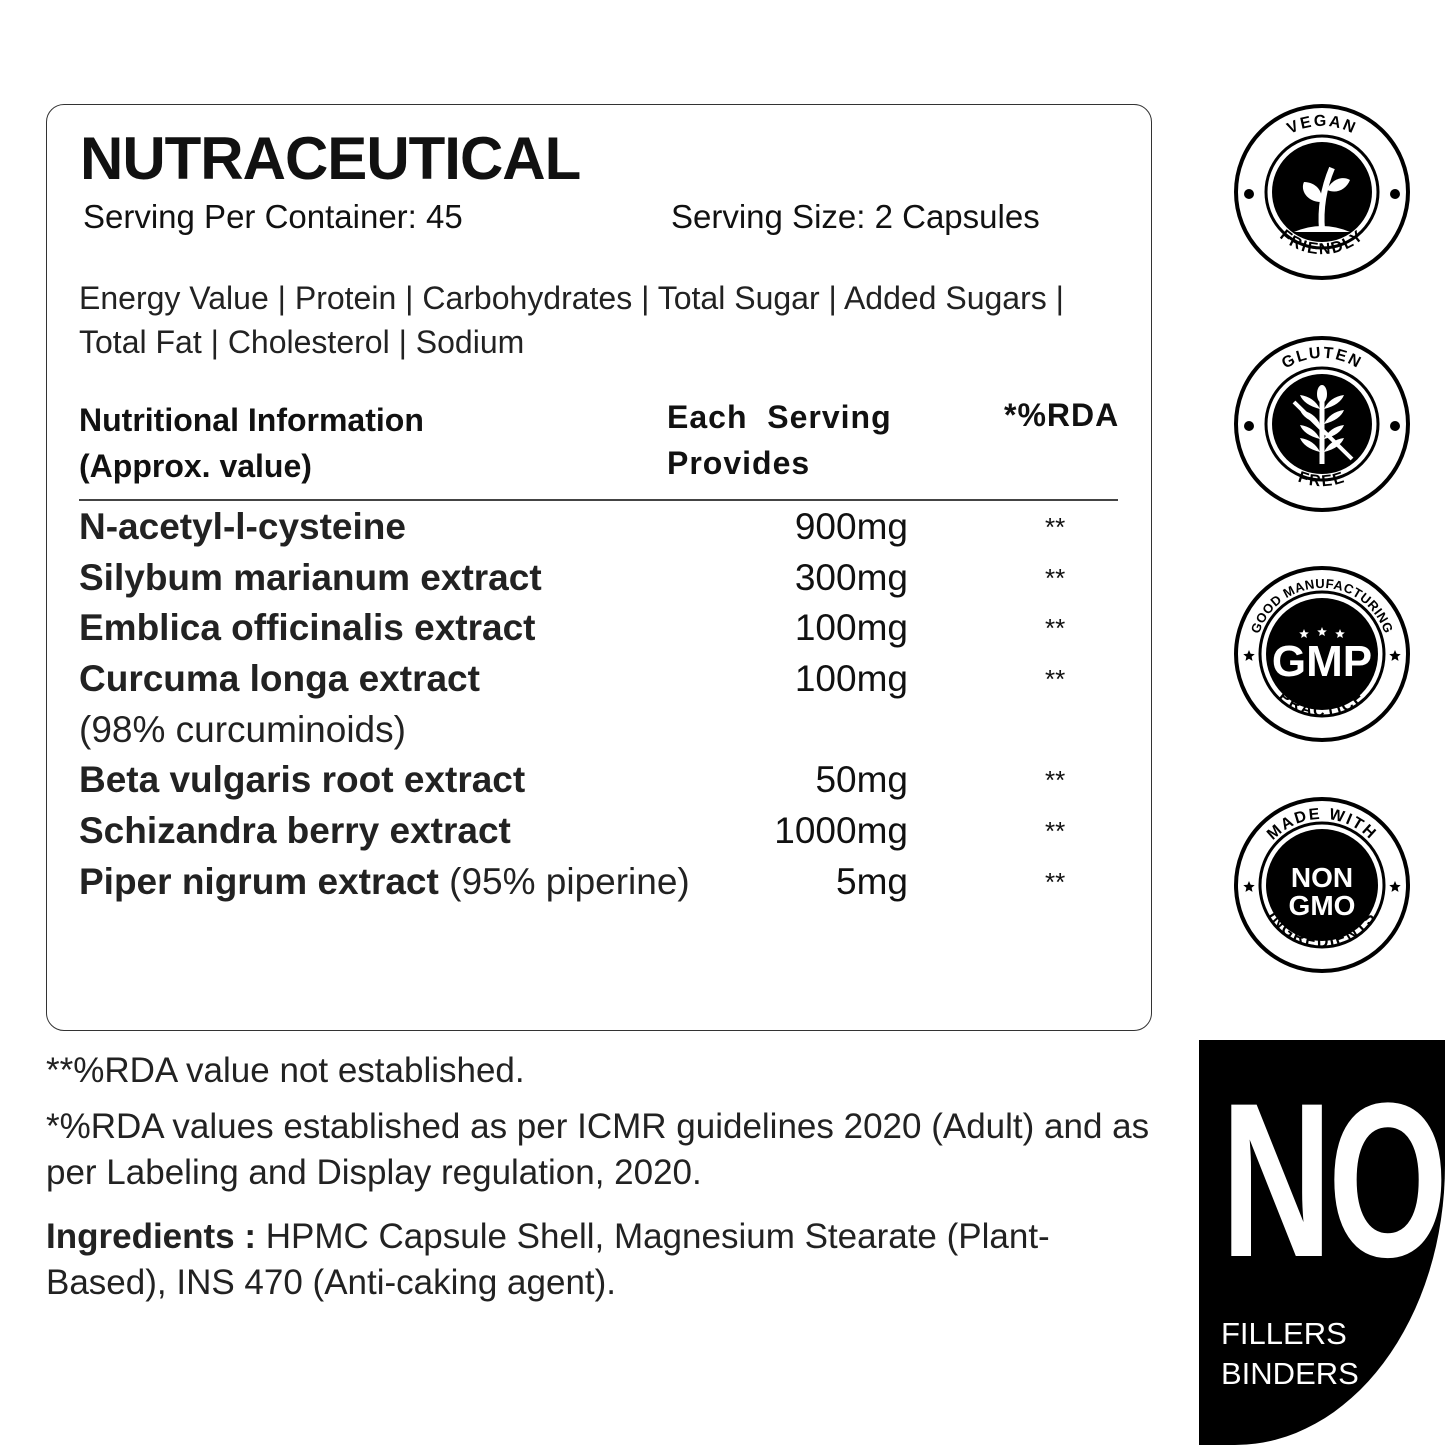 This screenshot has height=1445, width=1445. What do you see at coordinates (251, 420) in the screenshot?
I see `header-line: Nutritional Information` at bounding box center [251, 420].